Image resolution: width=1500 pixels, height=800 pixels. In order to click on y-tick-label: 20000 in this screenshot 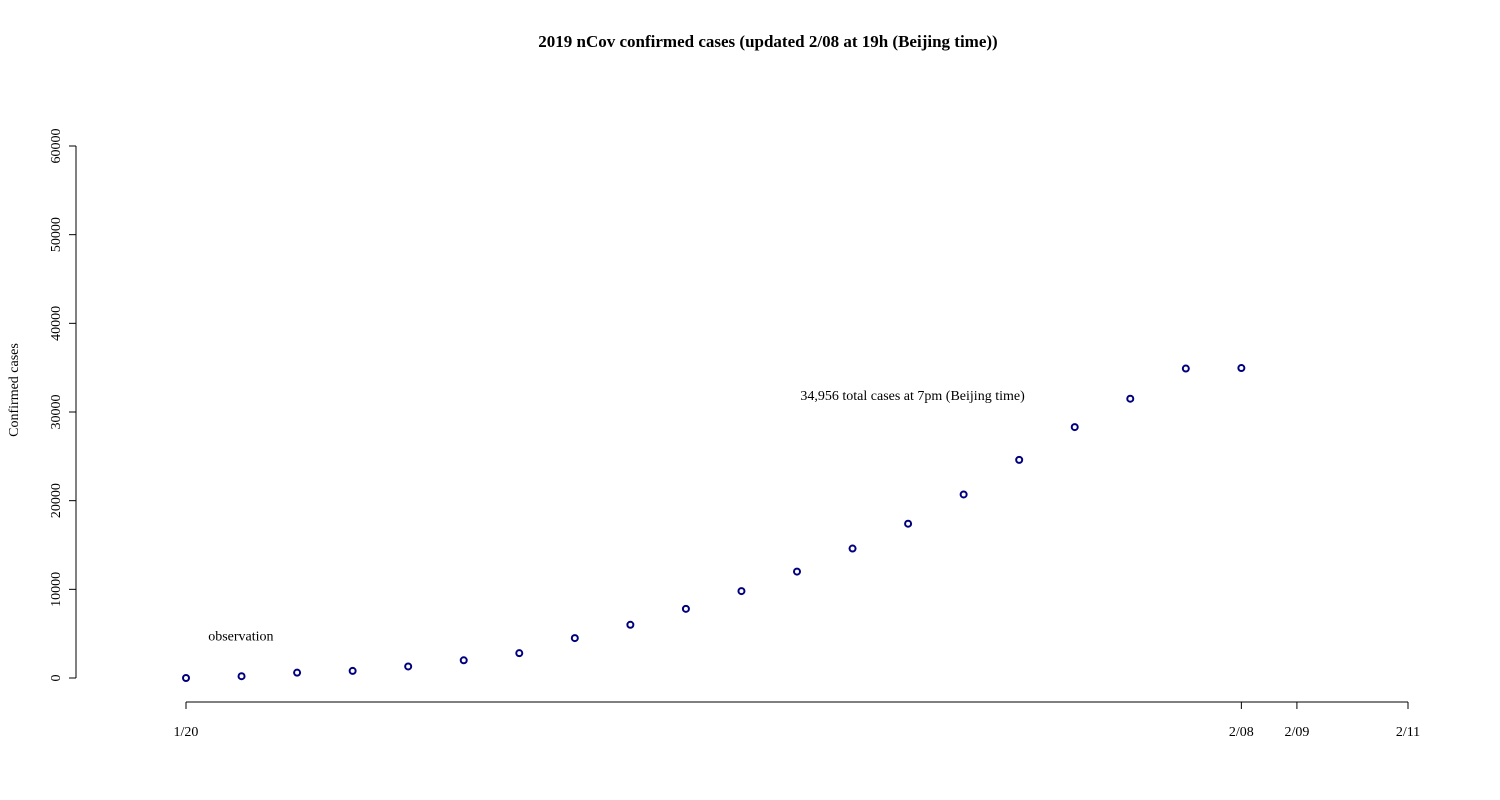, I will do `click(56, 500)`.